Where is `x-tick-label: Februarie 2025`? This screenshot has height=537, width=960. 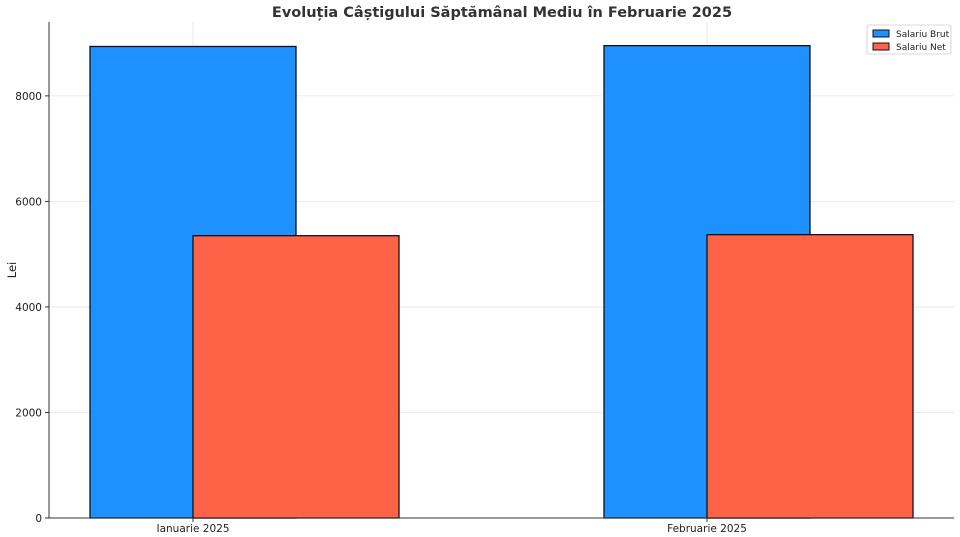
x-tick-label: Februarie 2025 is located at coordinates (707, 529).